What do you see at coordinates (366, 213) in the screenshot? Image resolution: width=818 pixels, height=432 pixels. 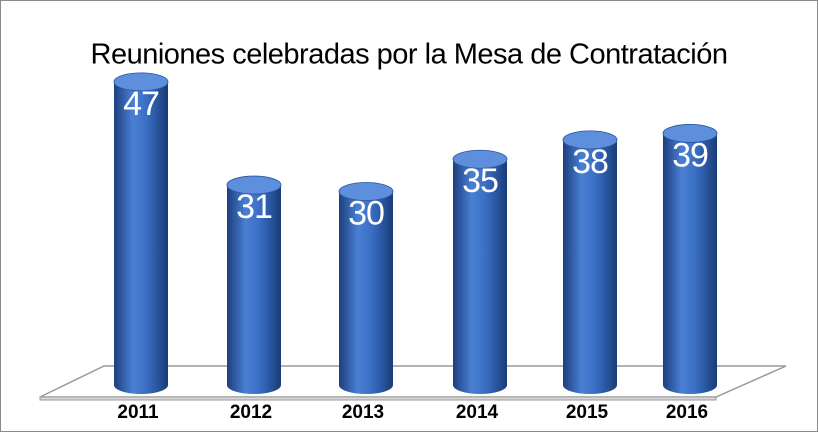 I see `value-label: 30` at bounding box center [366, 213].